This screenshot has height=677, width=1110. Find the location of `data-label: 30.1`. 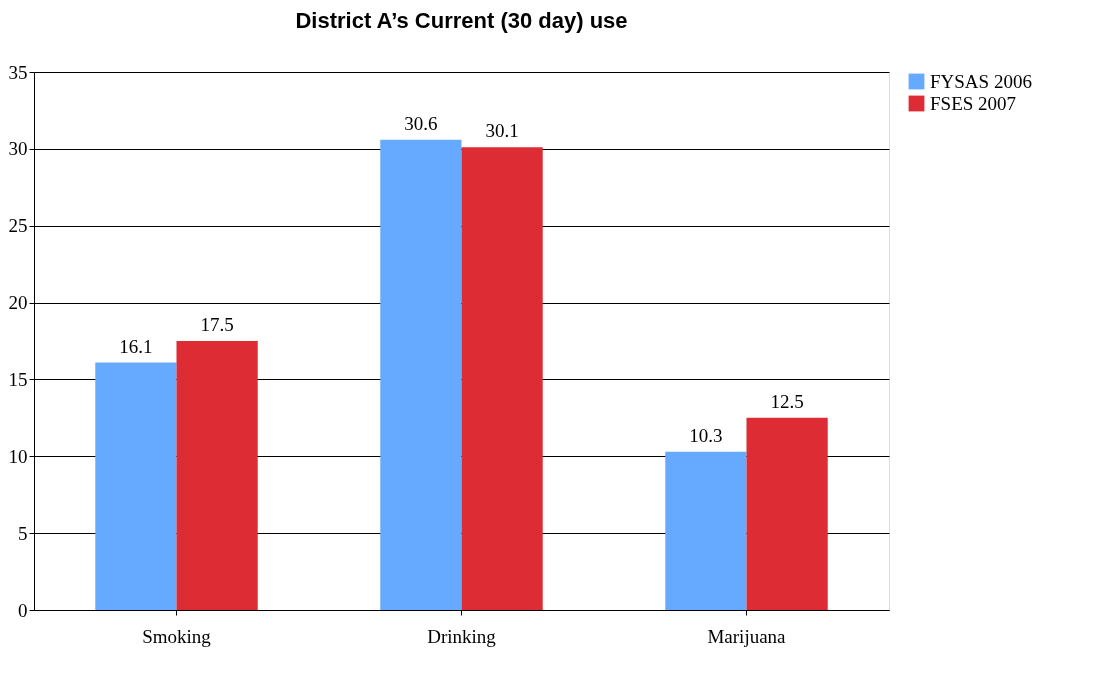

data-label: 30.1 is located at coordinates (502, 131).